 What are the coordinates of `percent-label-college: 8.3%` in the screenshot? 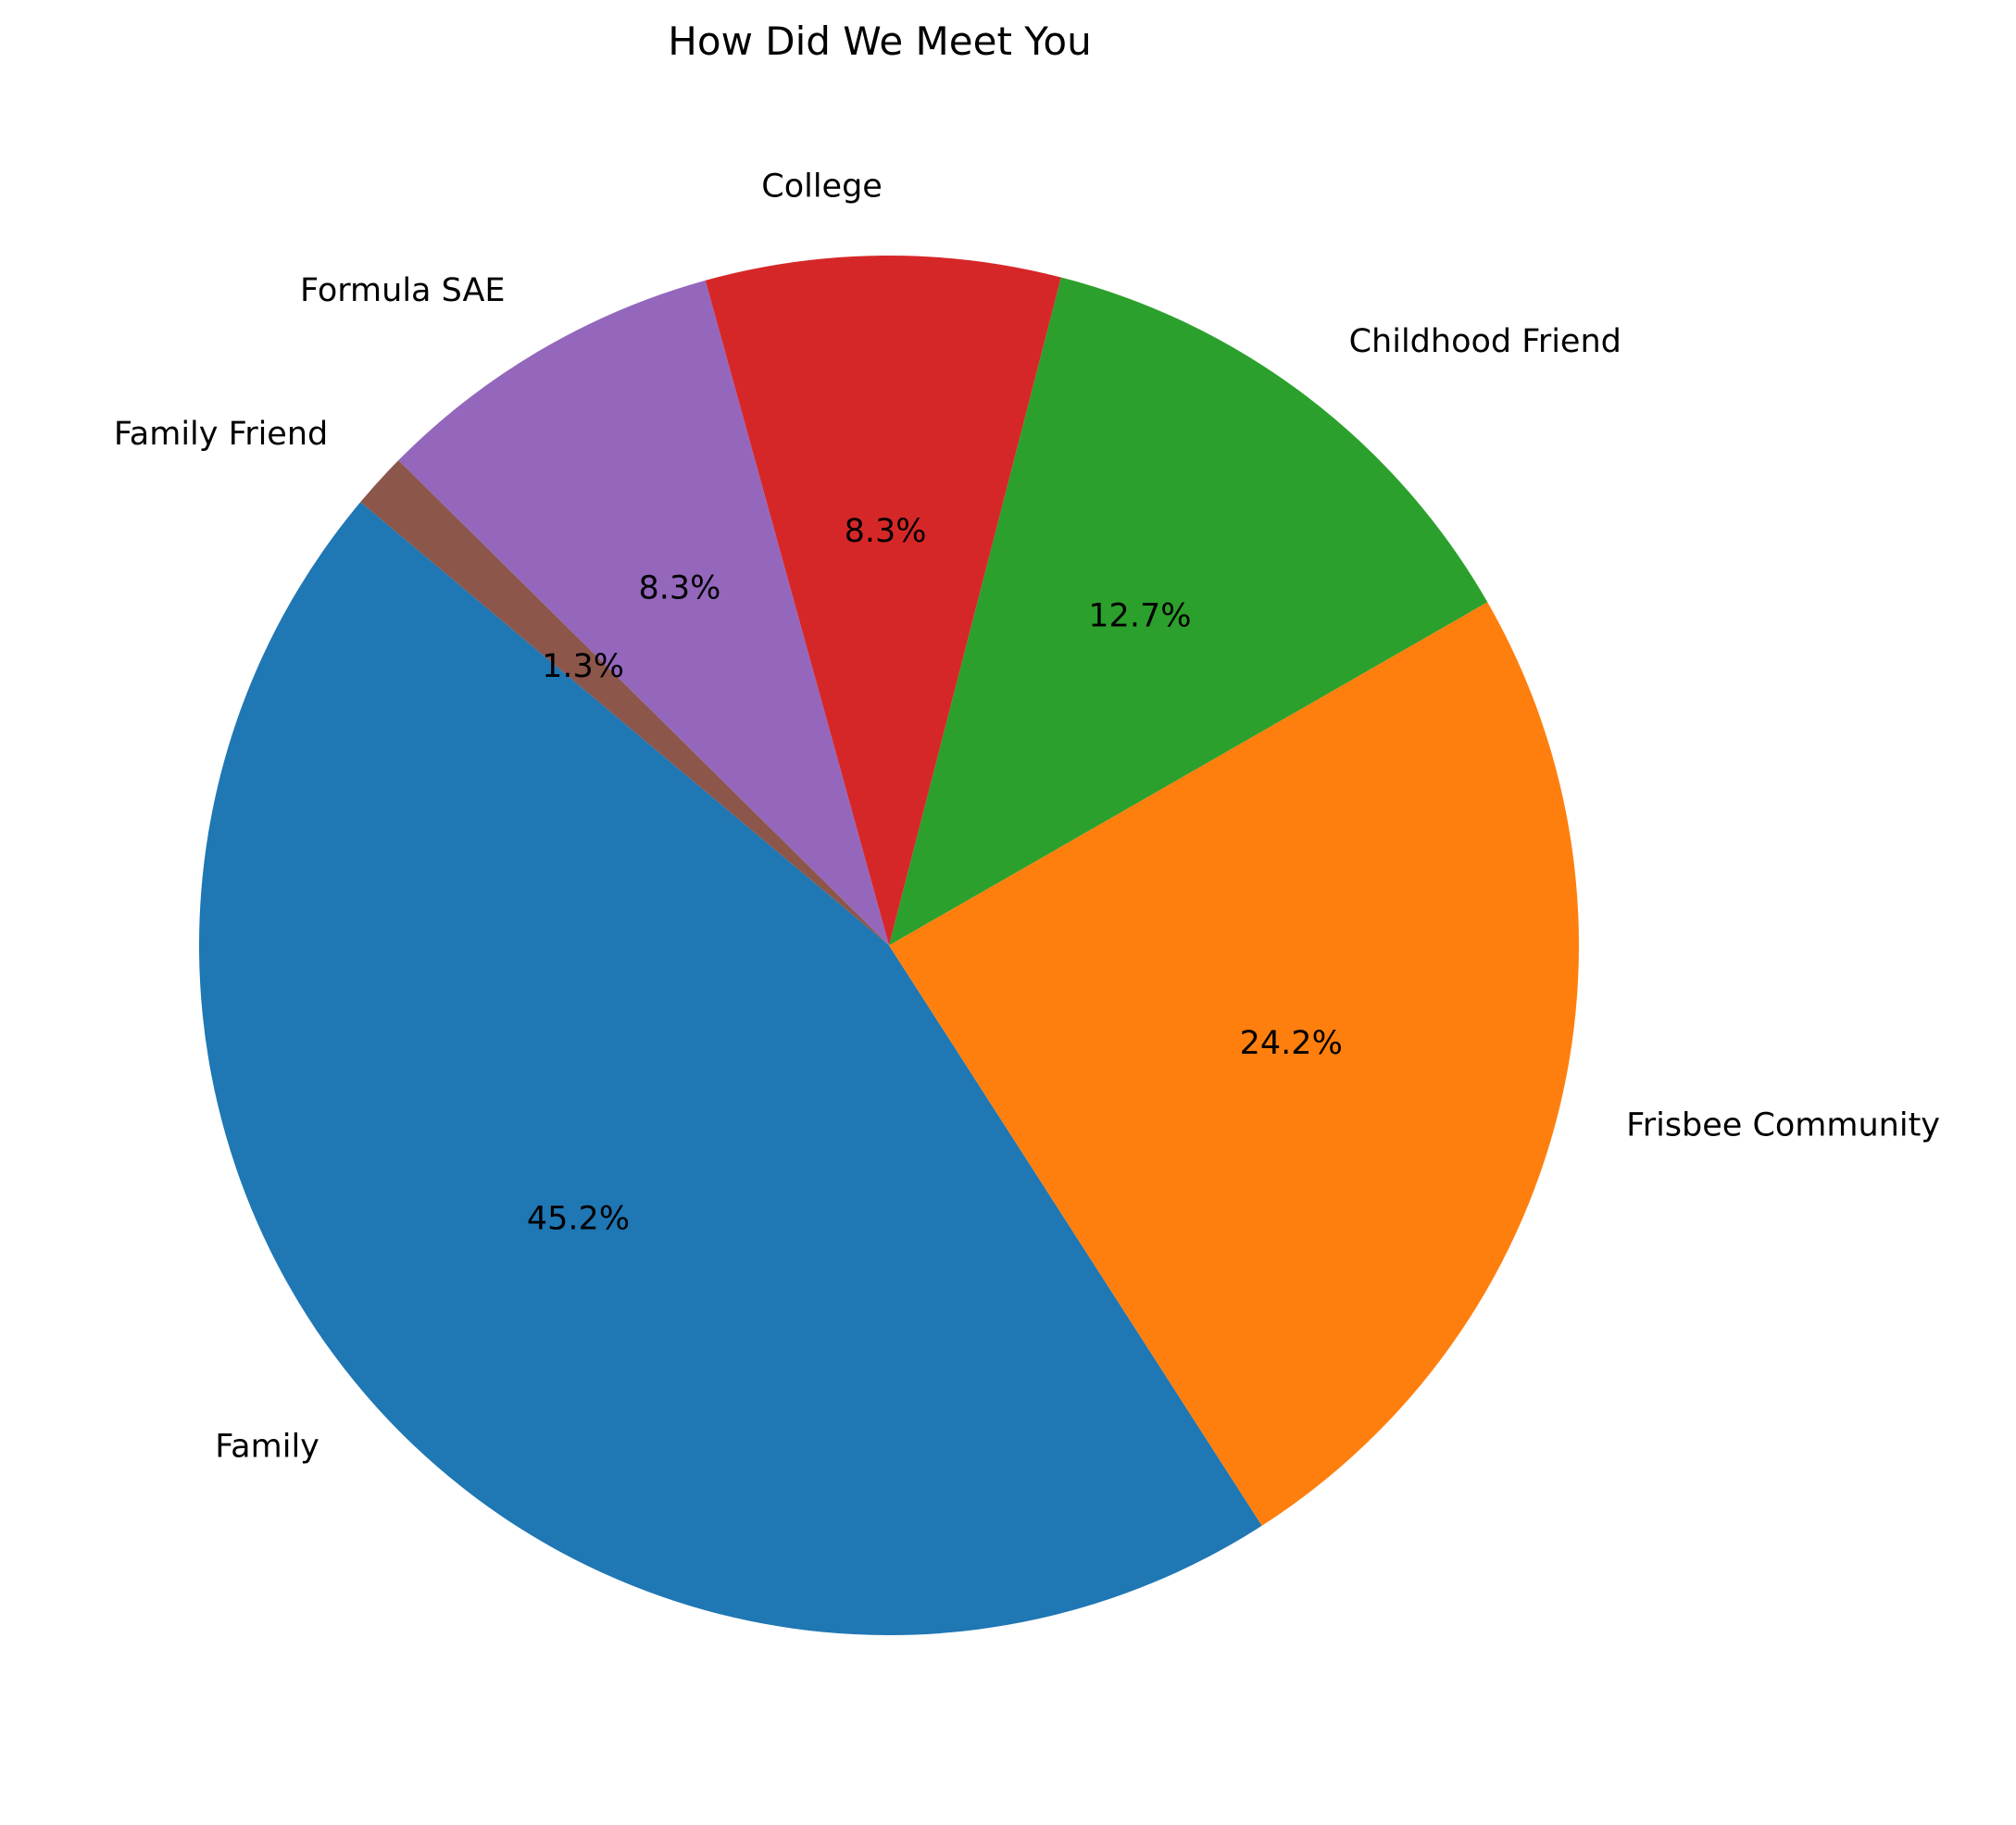 It's located at (886, 531).